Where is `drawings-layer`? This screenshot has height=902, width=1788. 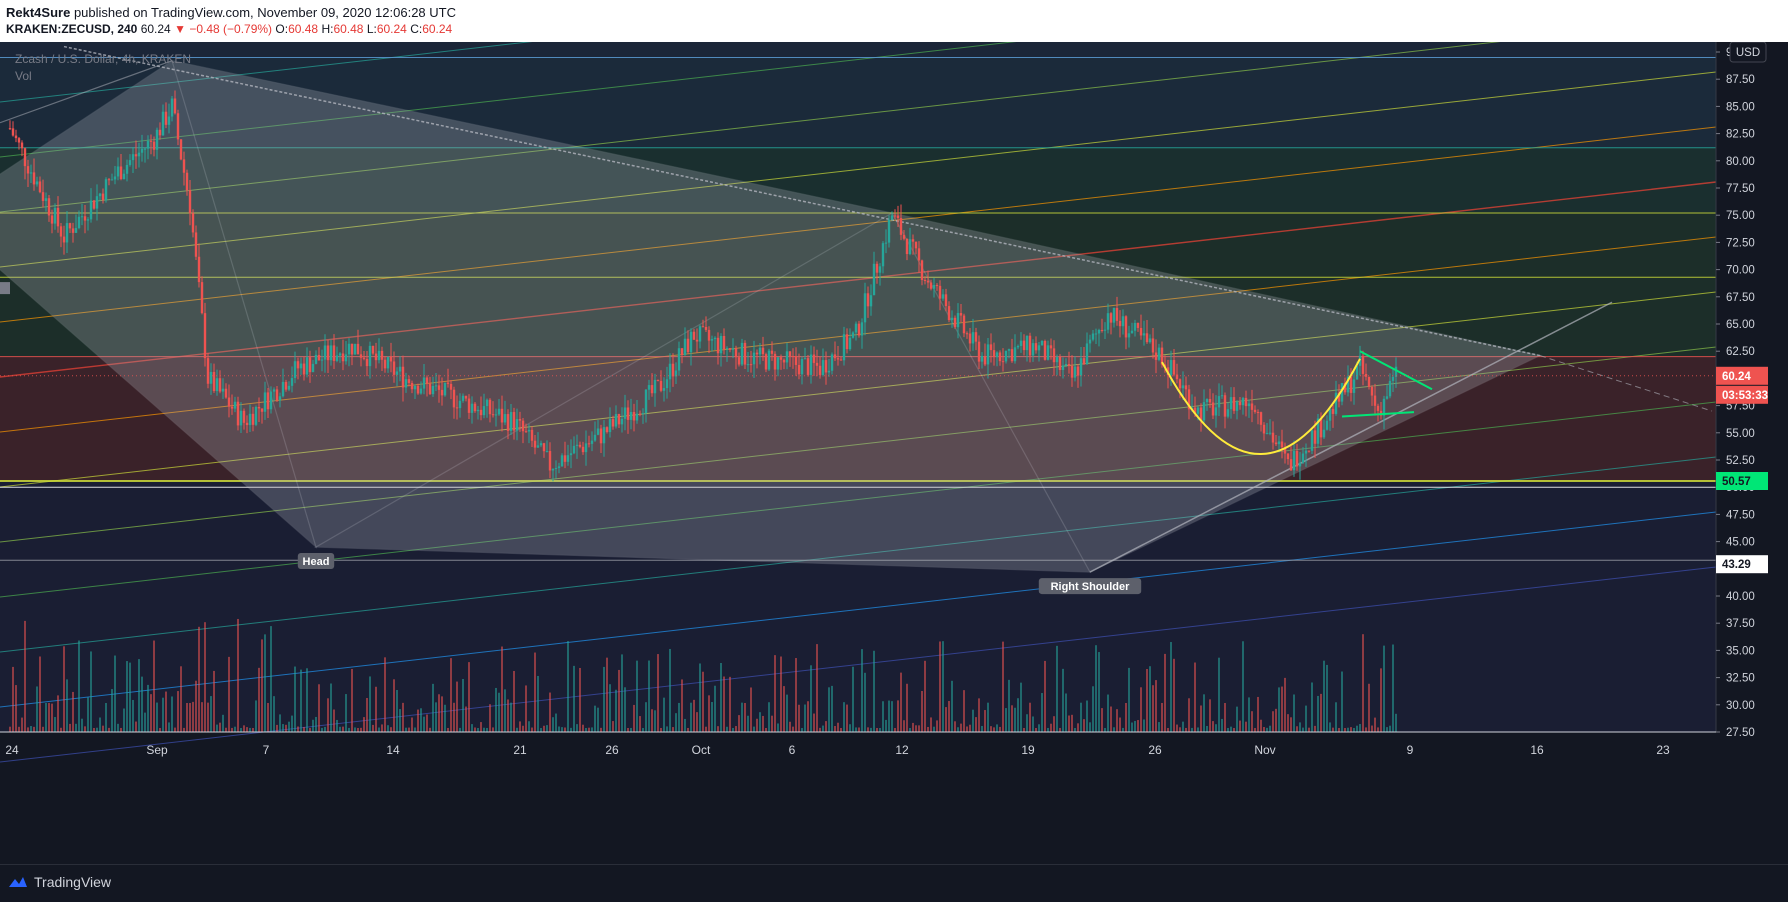 drawings-layer is located at coordinates (858, 402).